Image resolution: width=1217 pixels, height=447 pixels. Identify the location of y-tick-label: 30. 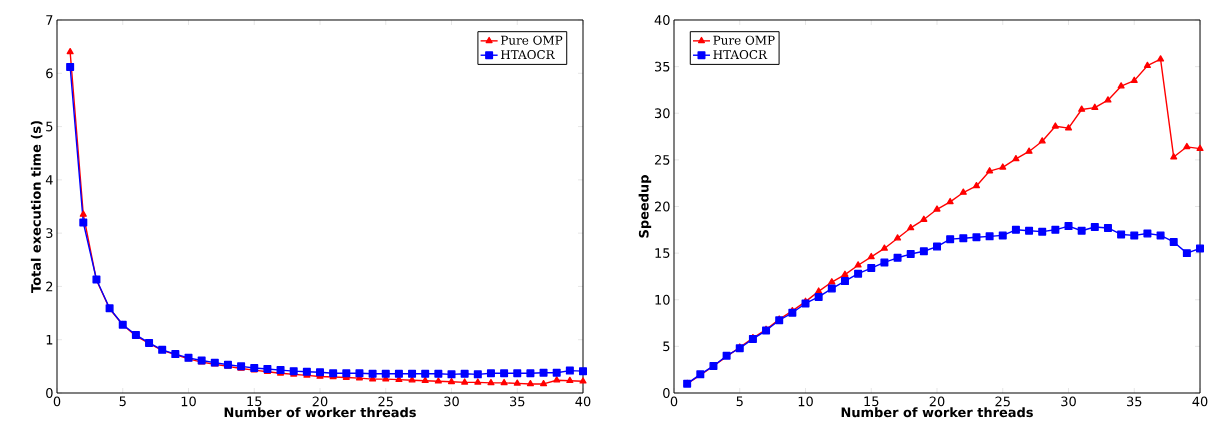
(662, 113).